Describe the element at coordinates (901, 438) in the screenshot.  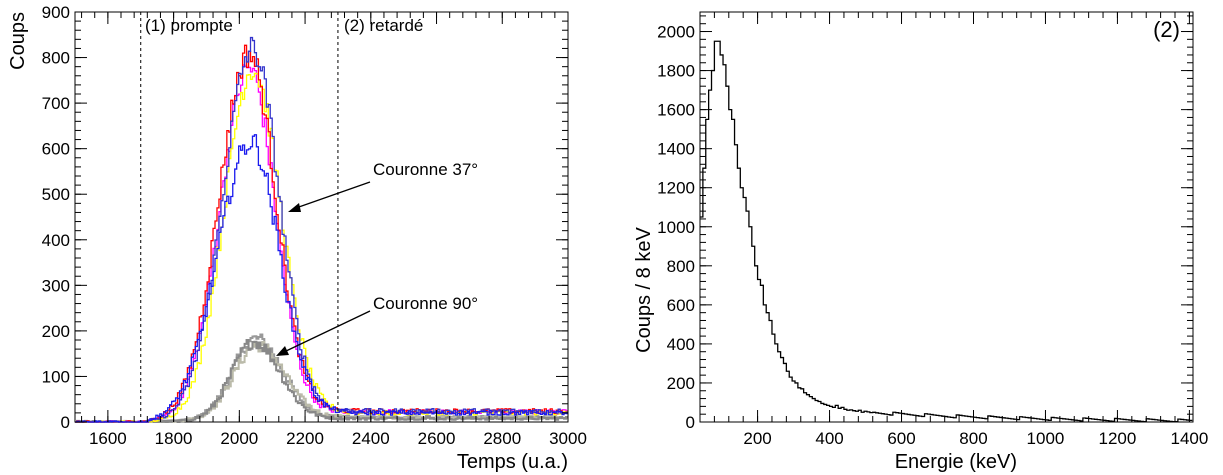
I see `x-tick-label: 600` at that location.